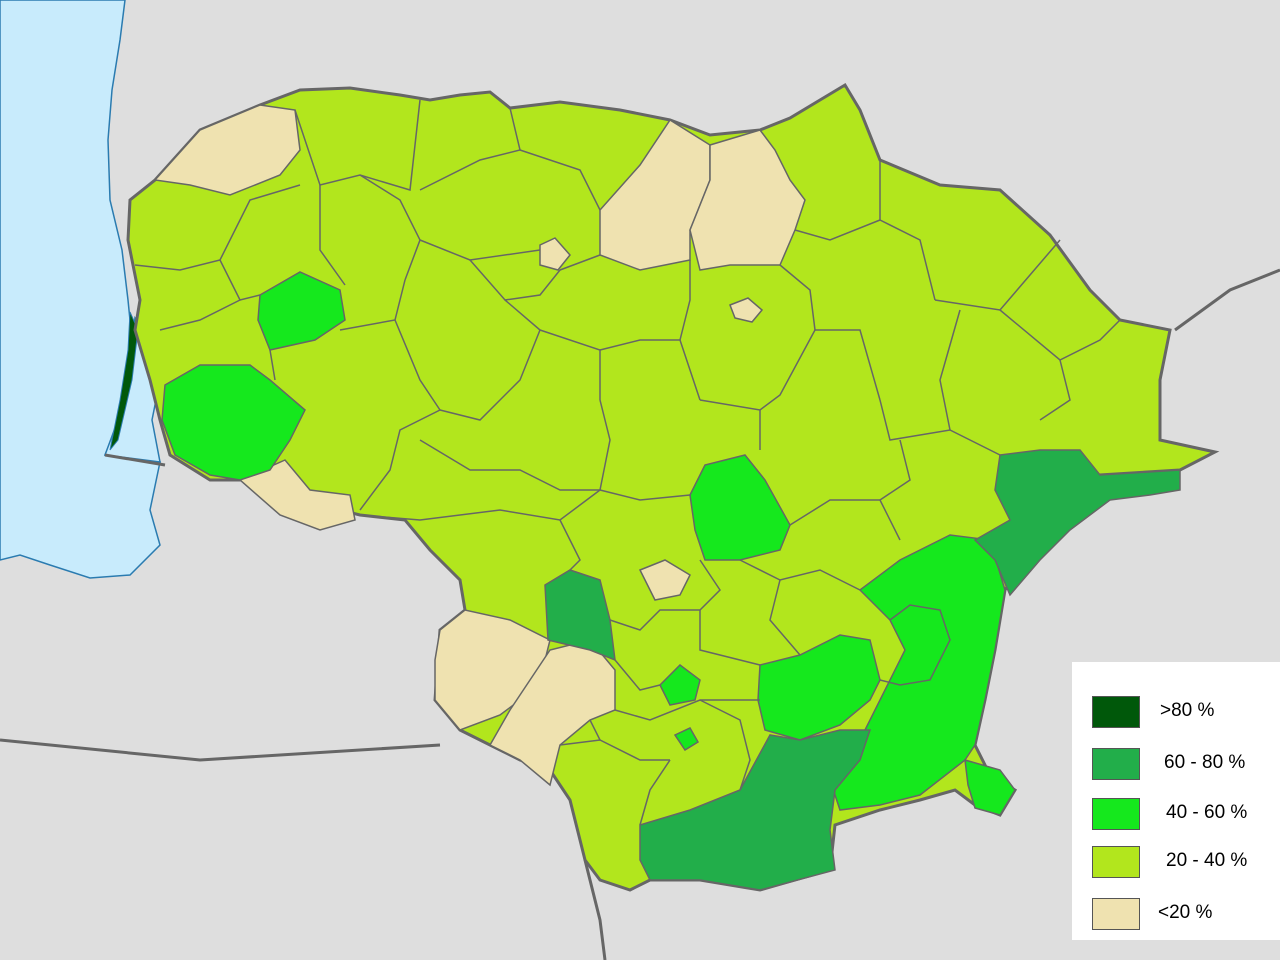  Describe the element at coordinates (680, 685) in the screenshot. I see `city-mid-a` at that location.